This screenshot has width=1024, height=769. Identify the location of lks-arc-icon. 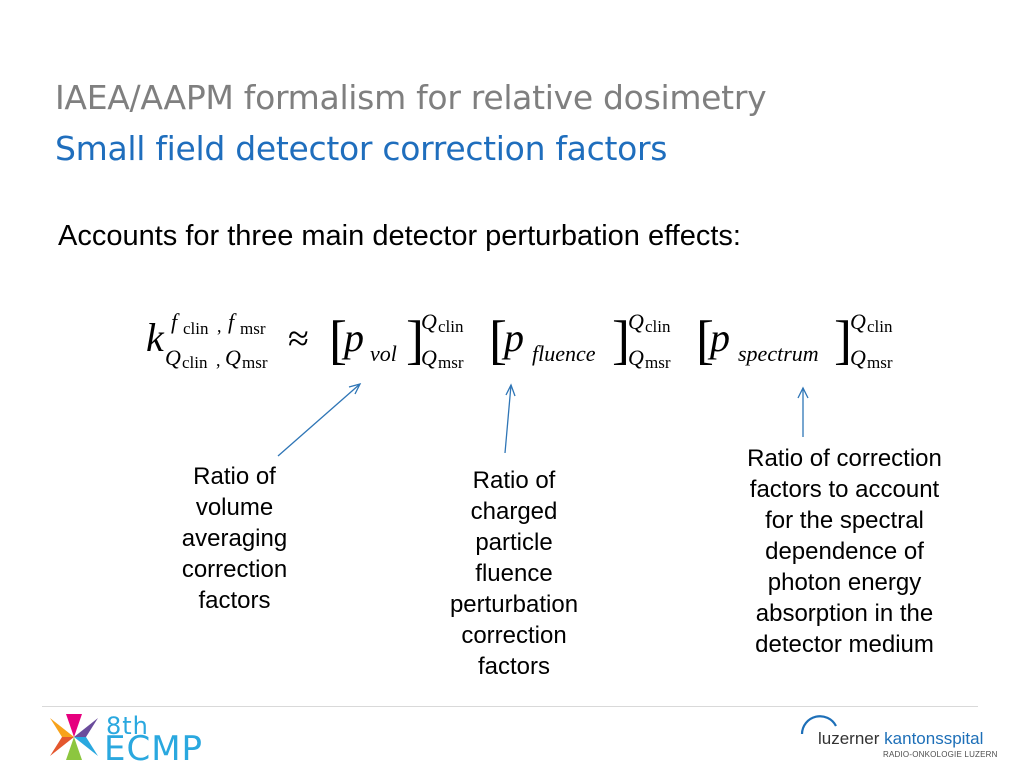
(818, 725).